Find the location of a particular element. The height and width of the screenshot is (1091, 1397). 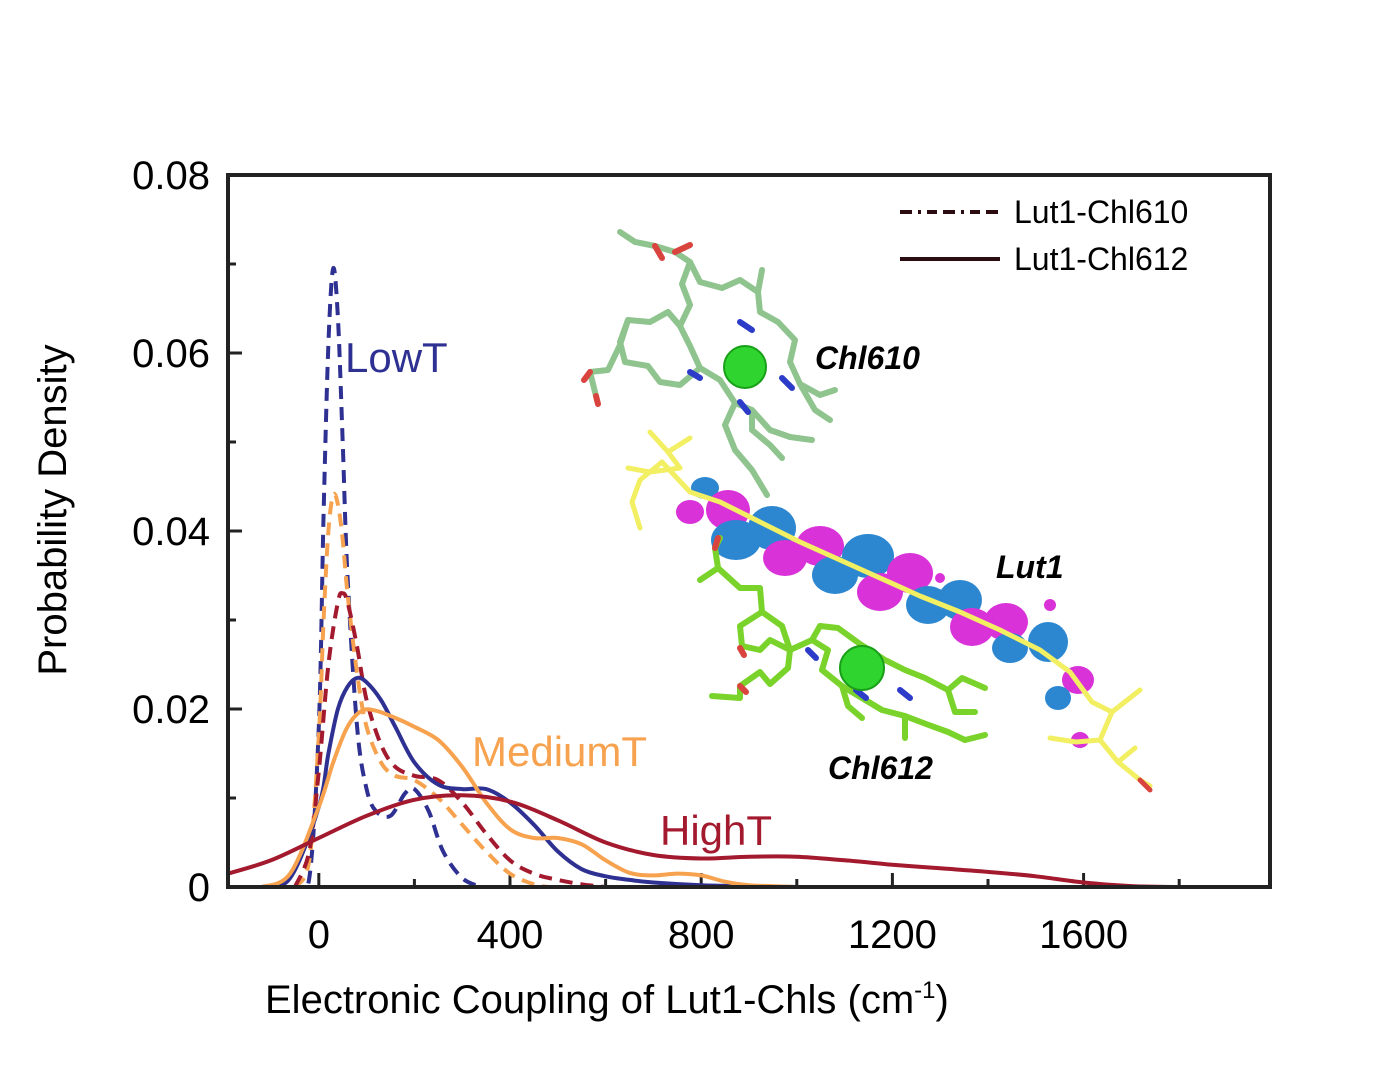

inset-label-chl610: Chl610 is located at coordinates (867, 358).